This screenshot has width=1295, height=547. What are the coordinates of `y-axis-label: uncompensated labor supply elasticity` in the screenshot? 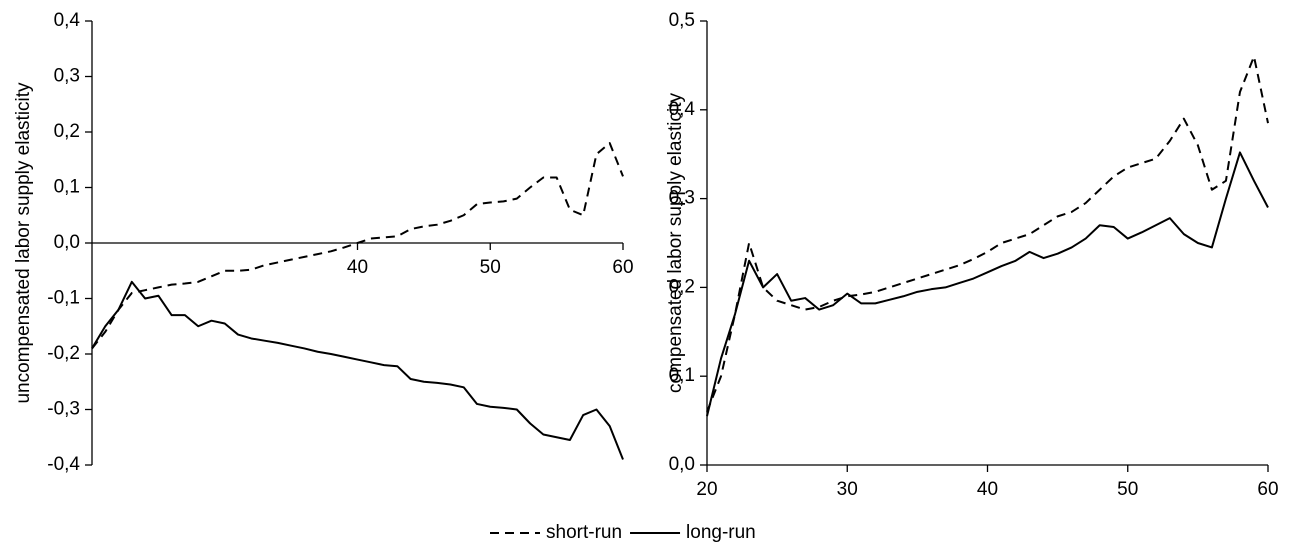 It's located at (23, 243).